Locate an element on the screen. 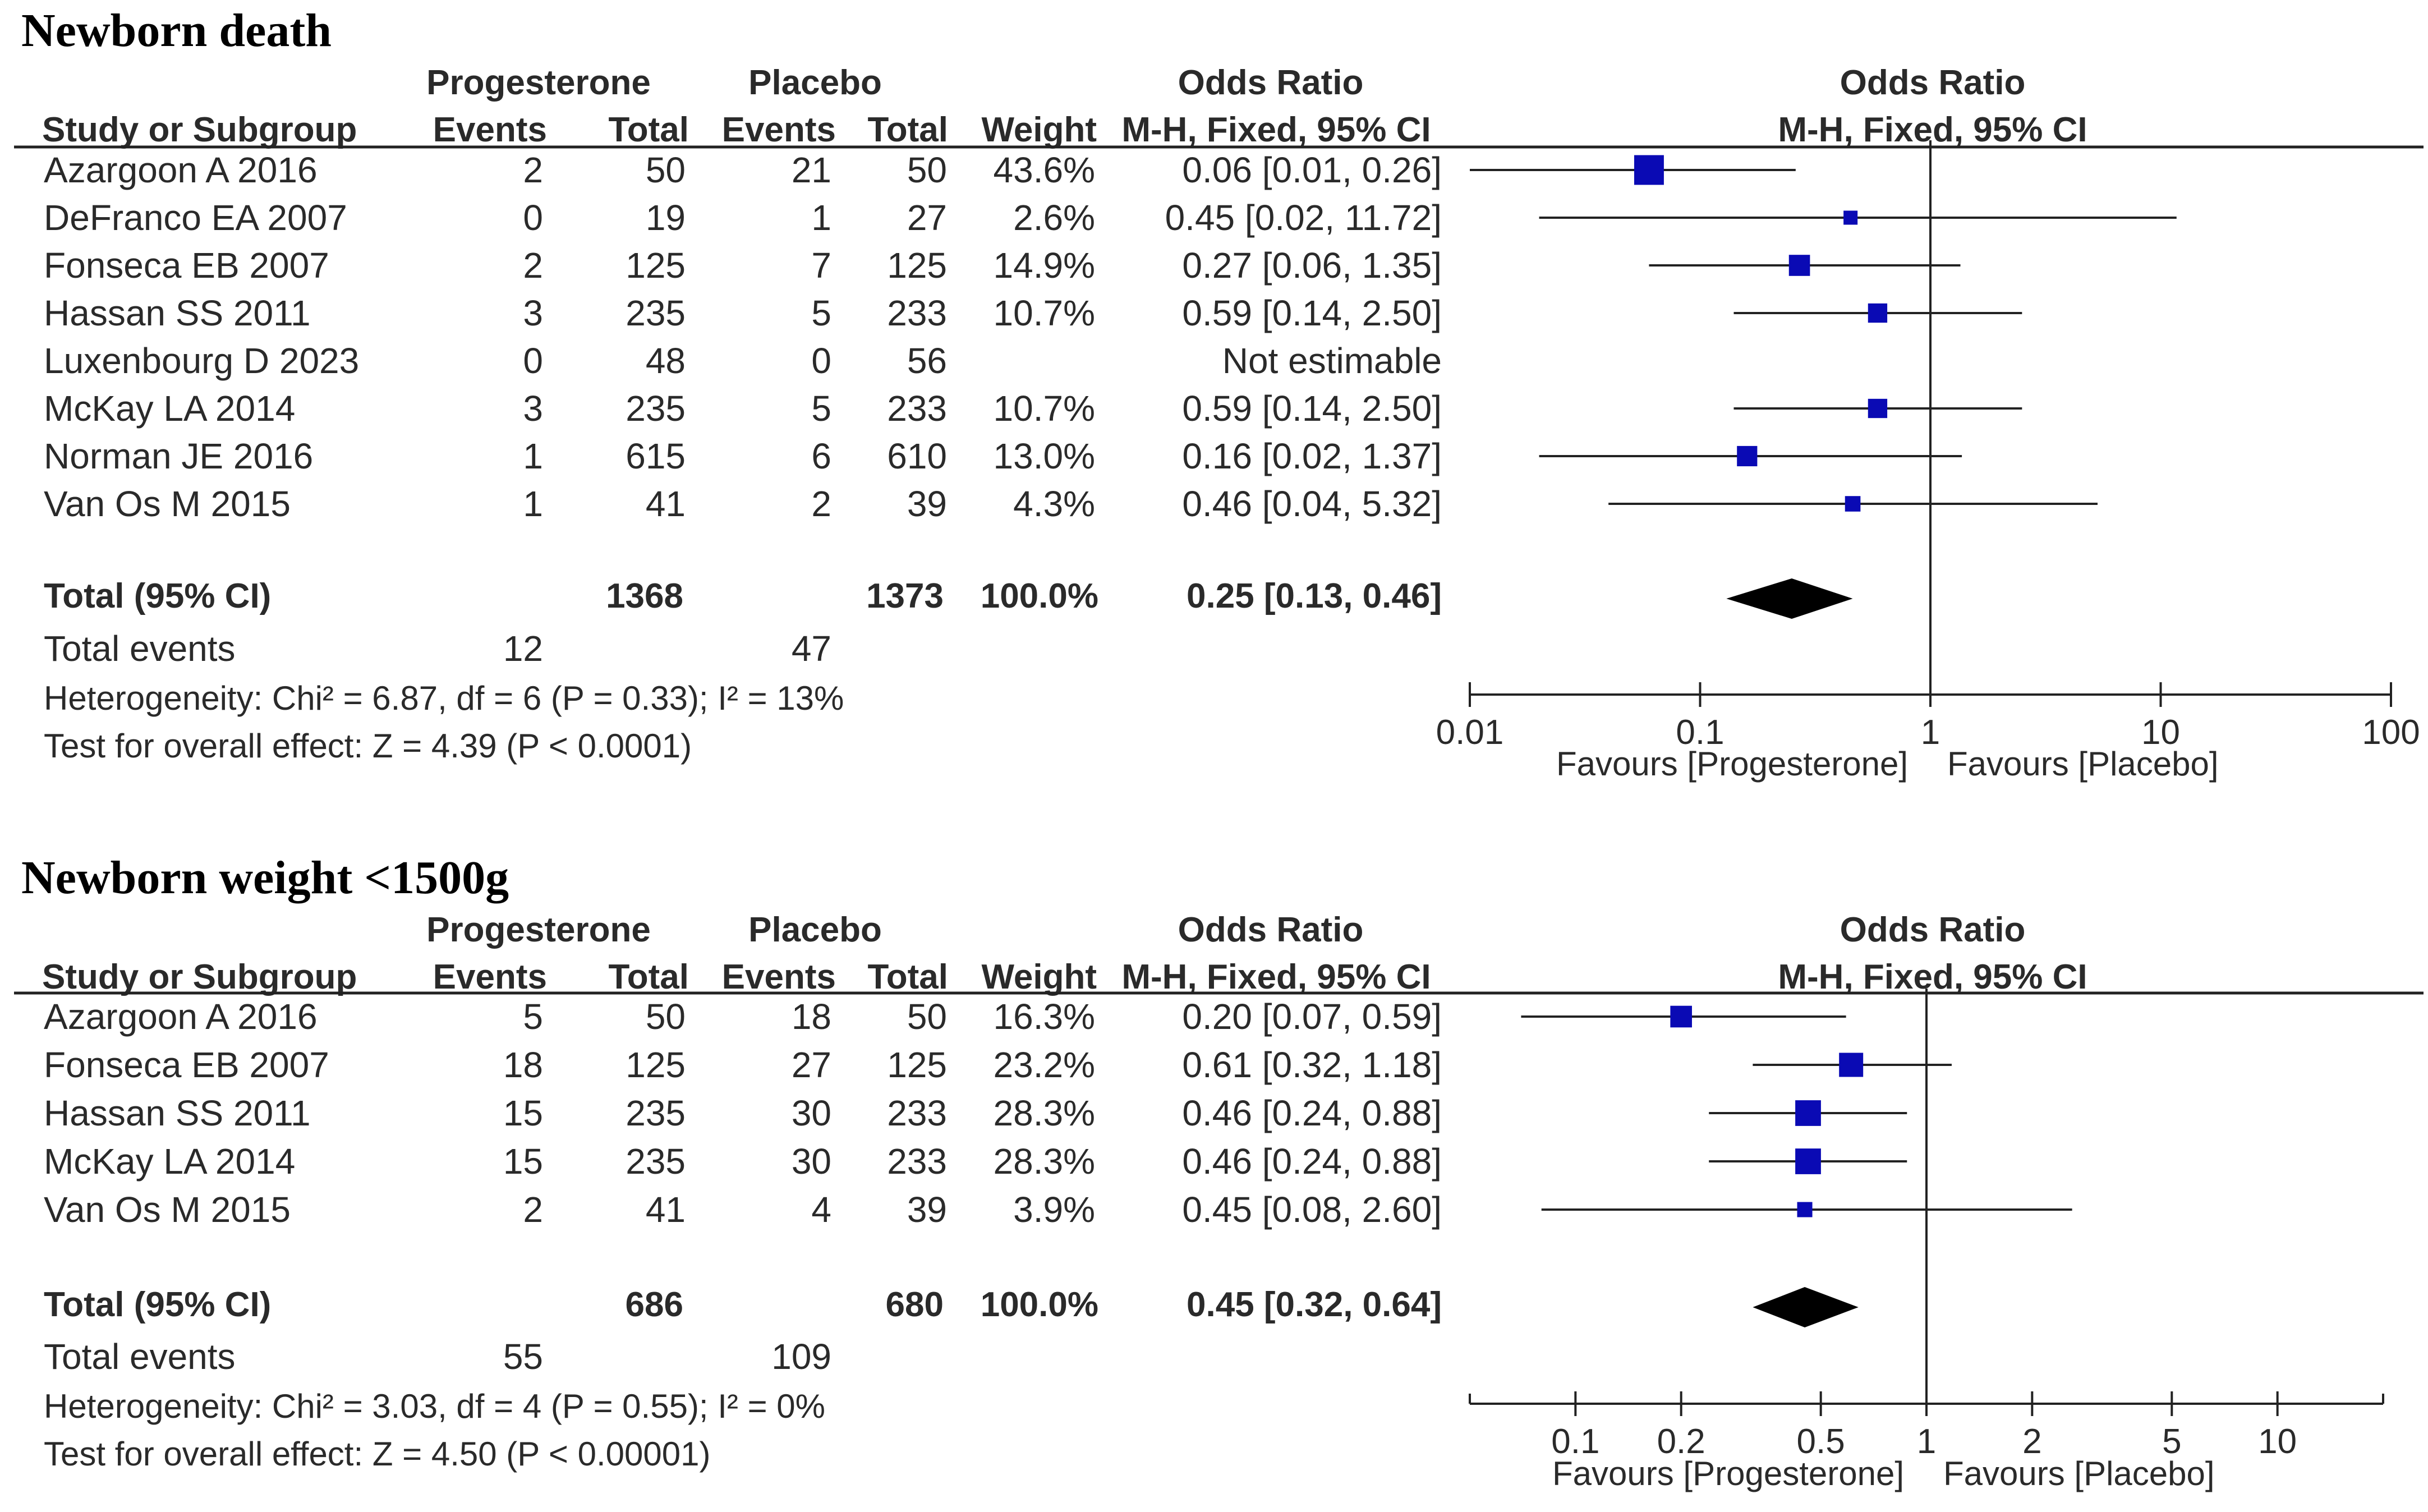 Image resolution: width=2428 pixels, height=1512 pixels. exp-events: 0 is located at coordinates (533, 361).